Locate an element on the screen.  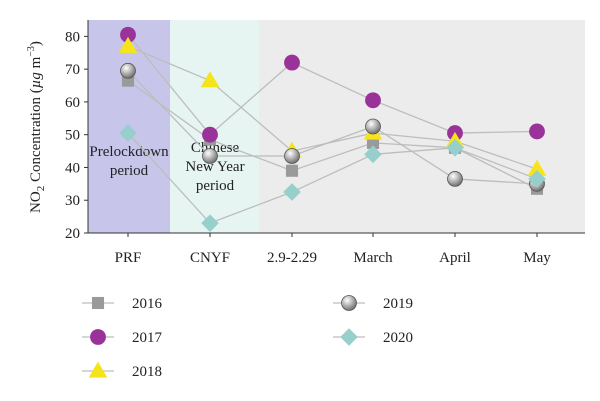
point-2019-CNYF is located at coordinates (210, 156).